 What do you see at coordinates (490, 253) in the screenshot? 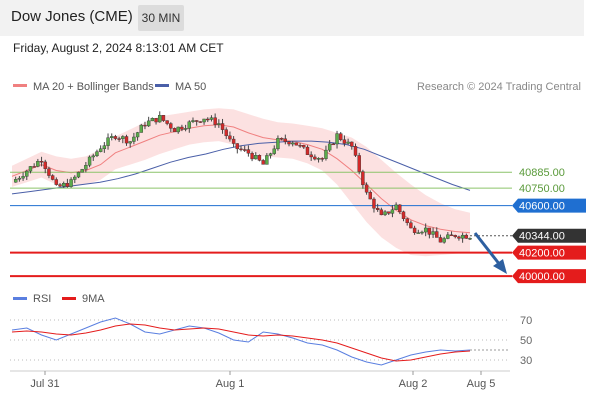
I see `projection-arrow` at bounding box center [490, 253].